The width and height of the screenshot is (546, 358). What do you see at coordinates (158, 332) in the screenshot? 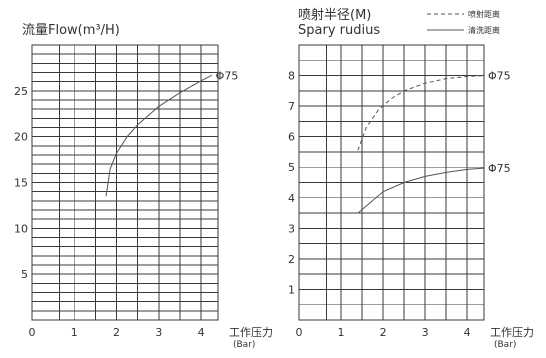
I see `flow-x-tick-label: 3` at bounding box center [158, 332].